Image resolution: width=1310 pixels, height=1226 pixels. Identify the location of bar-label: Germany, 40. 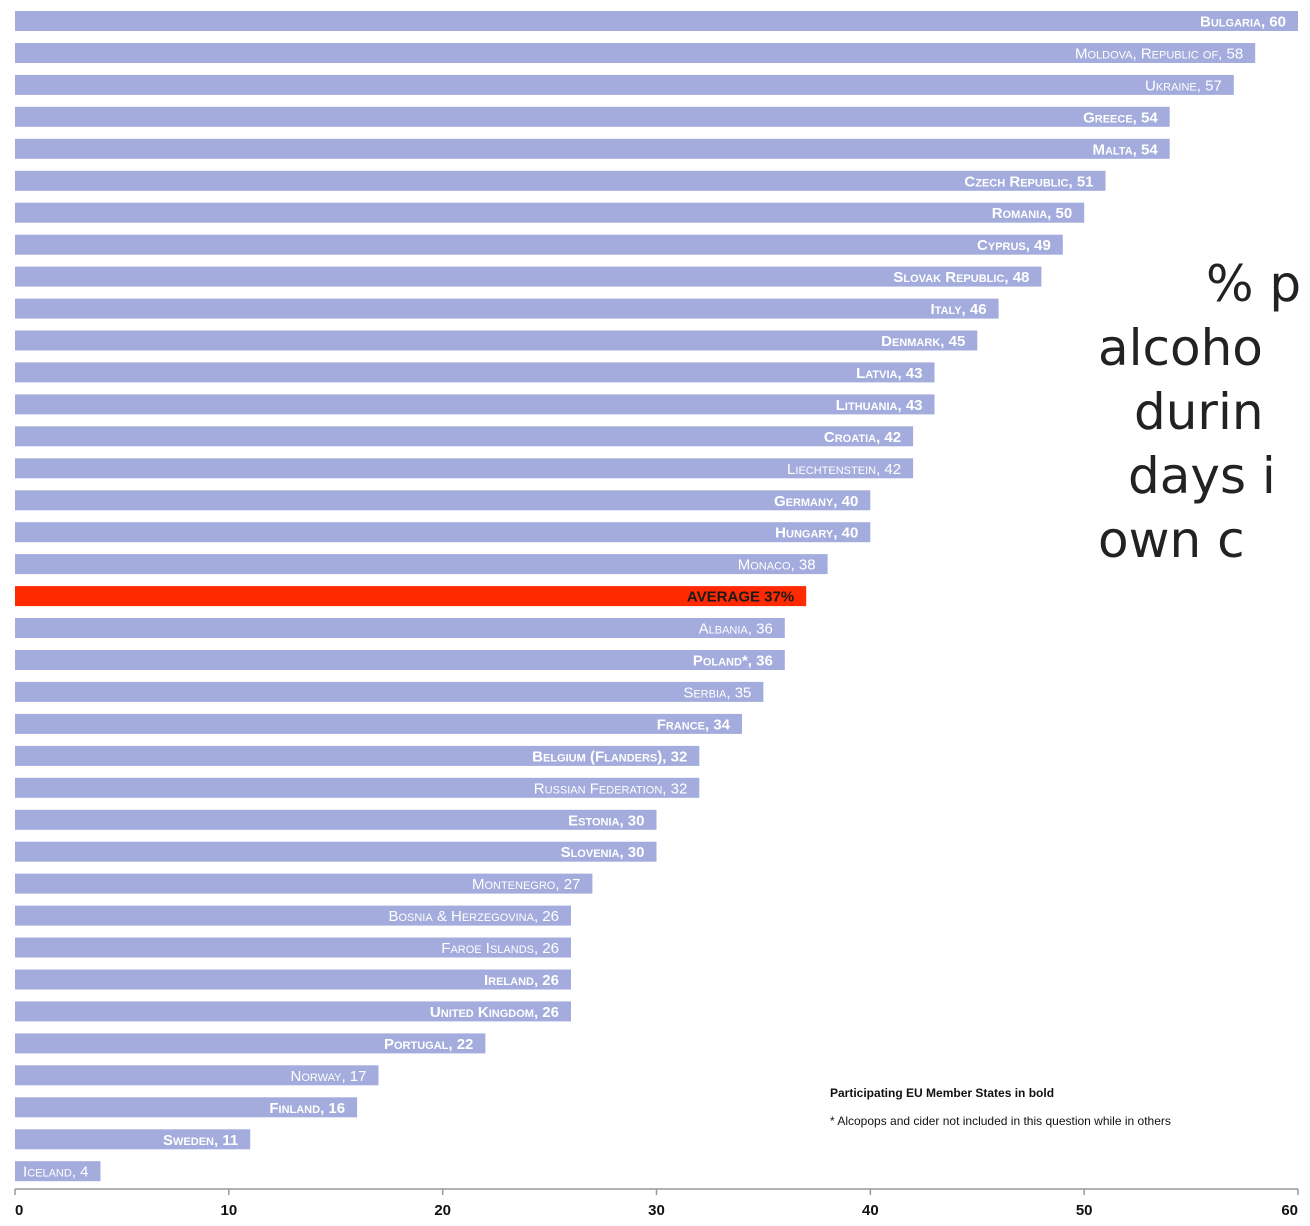
(816, 501).